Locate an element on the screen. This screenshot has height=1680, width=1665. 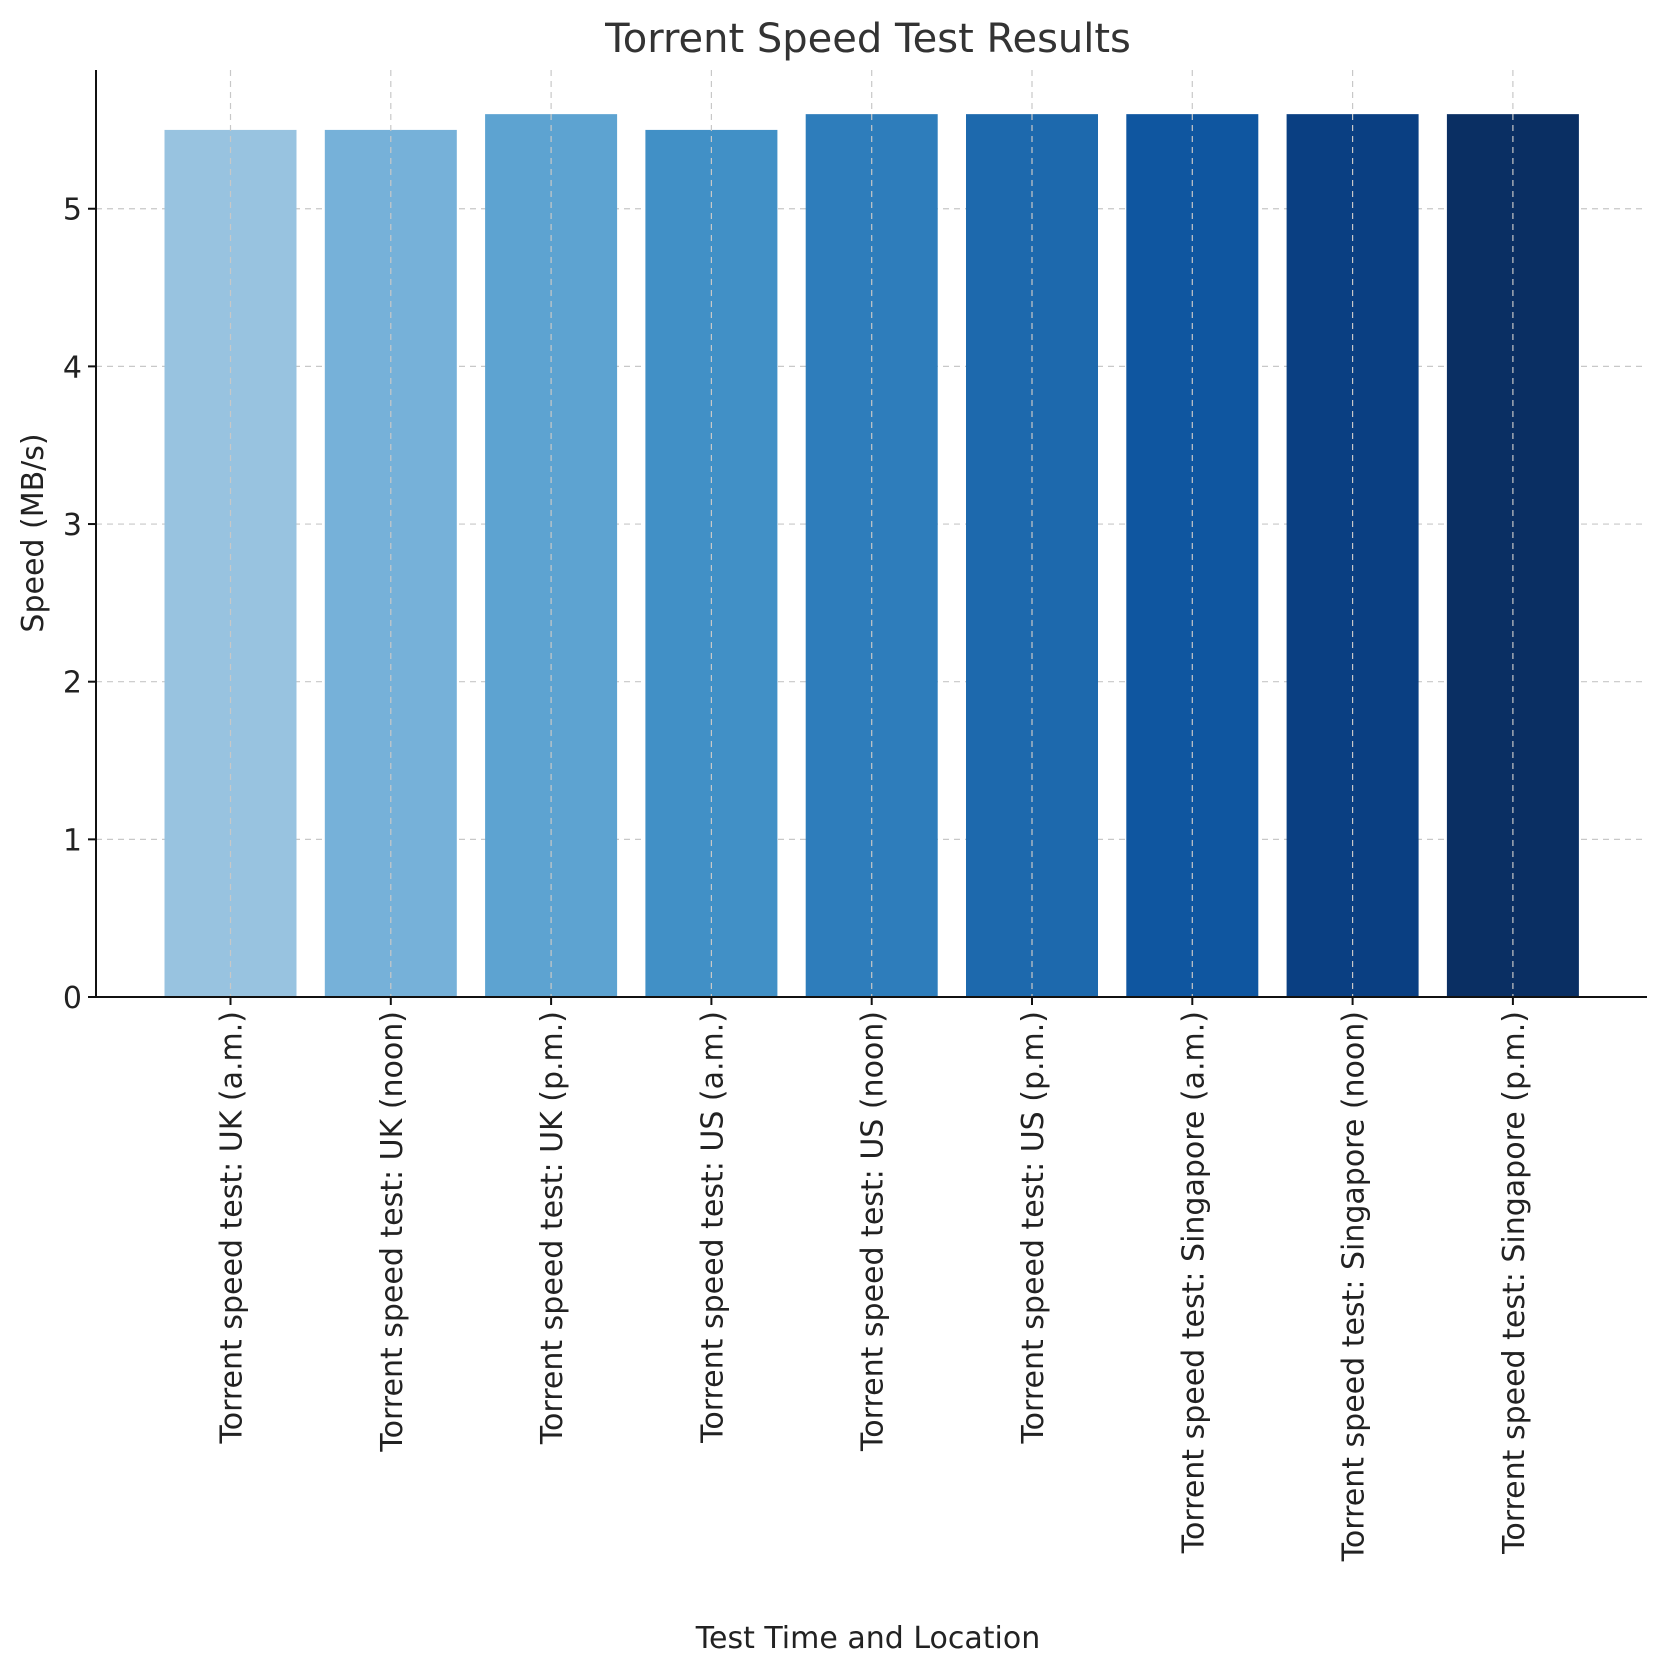
x-tick-label: Torrent speed test: US (noon) is located at coordinates (873, 1231).